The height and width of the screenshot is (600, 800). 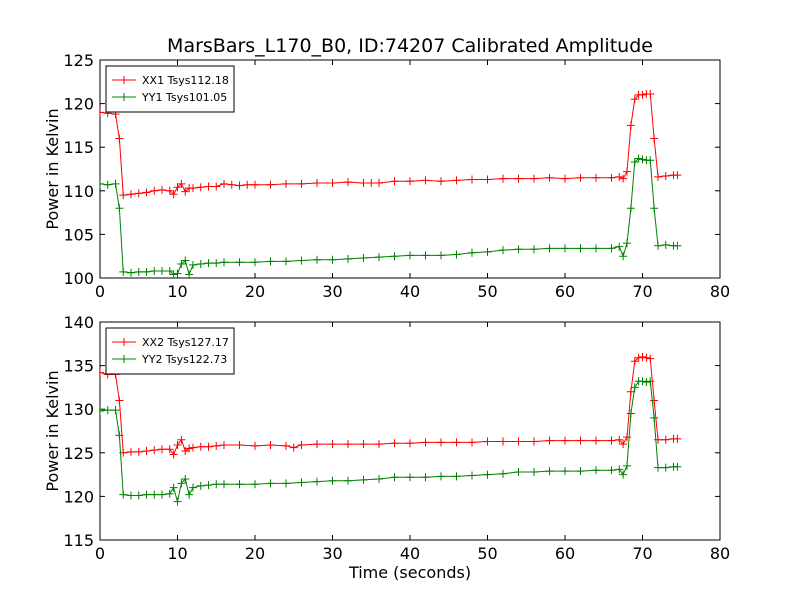 I want to click on x-tick-label: 70, so click(x=642, y=291).